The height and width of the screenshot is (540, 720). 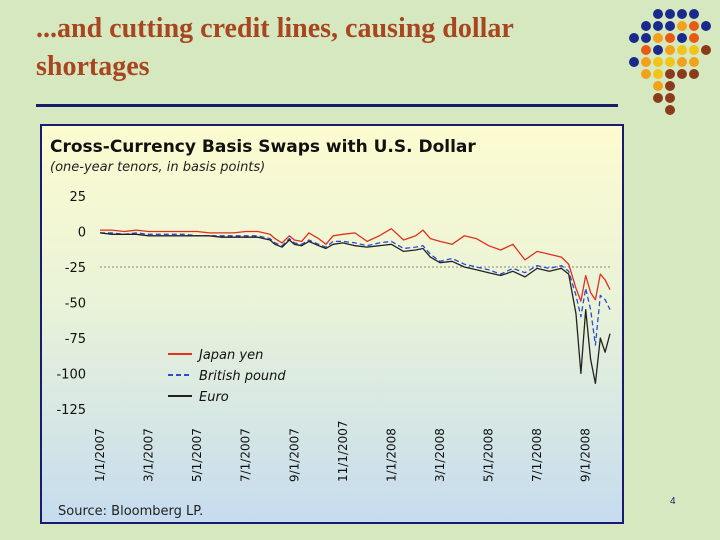 What do you see at coordinates (149, 455) in the screenshot?
I see `x-tick-label: 3/1/2007` at bounding box center [149, 455].